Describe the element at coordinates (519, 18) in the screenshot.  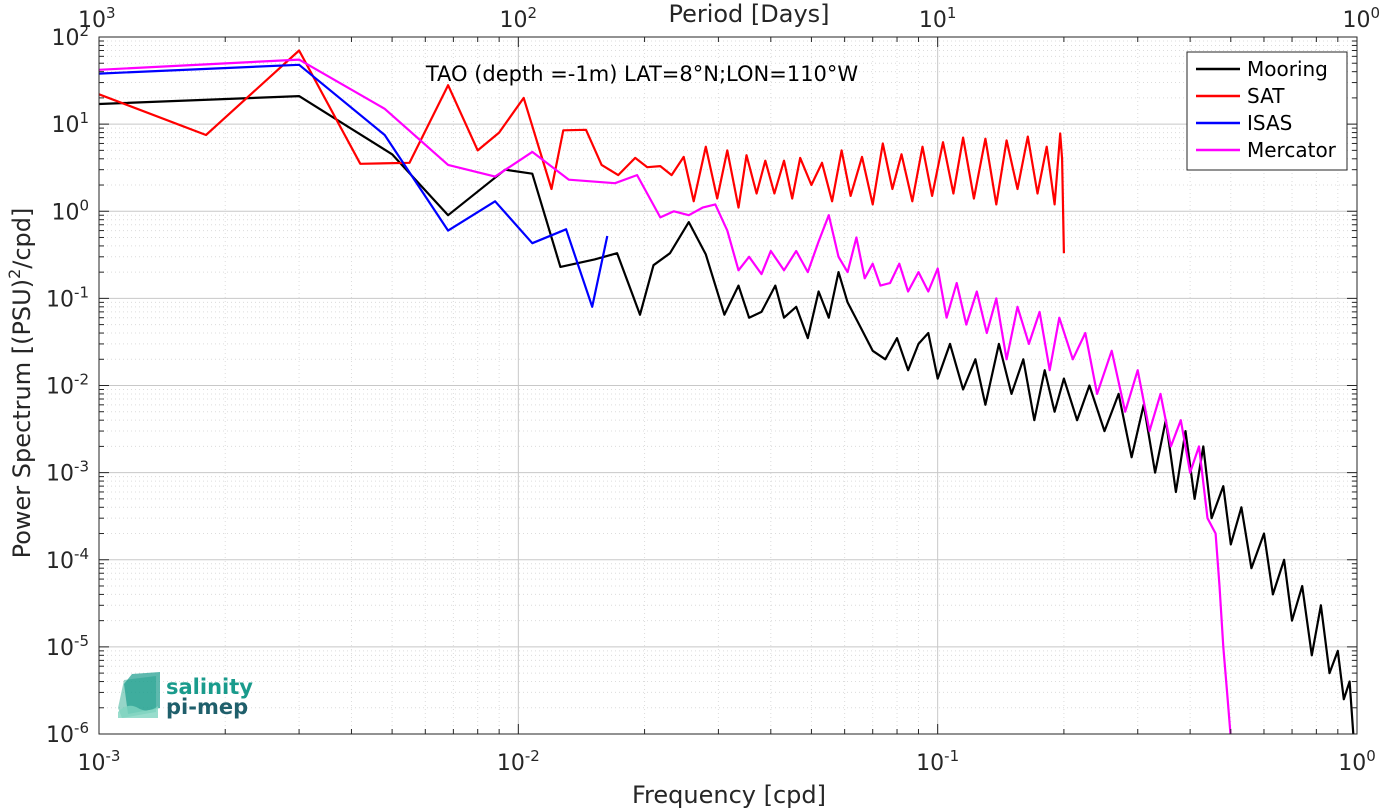
I see `x2-tick-label: 10²` at that location.